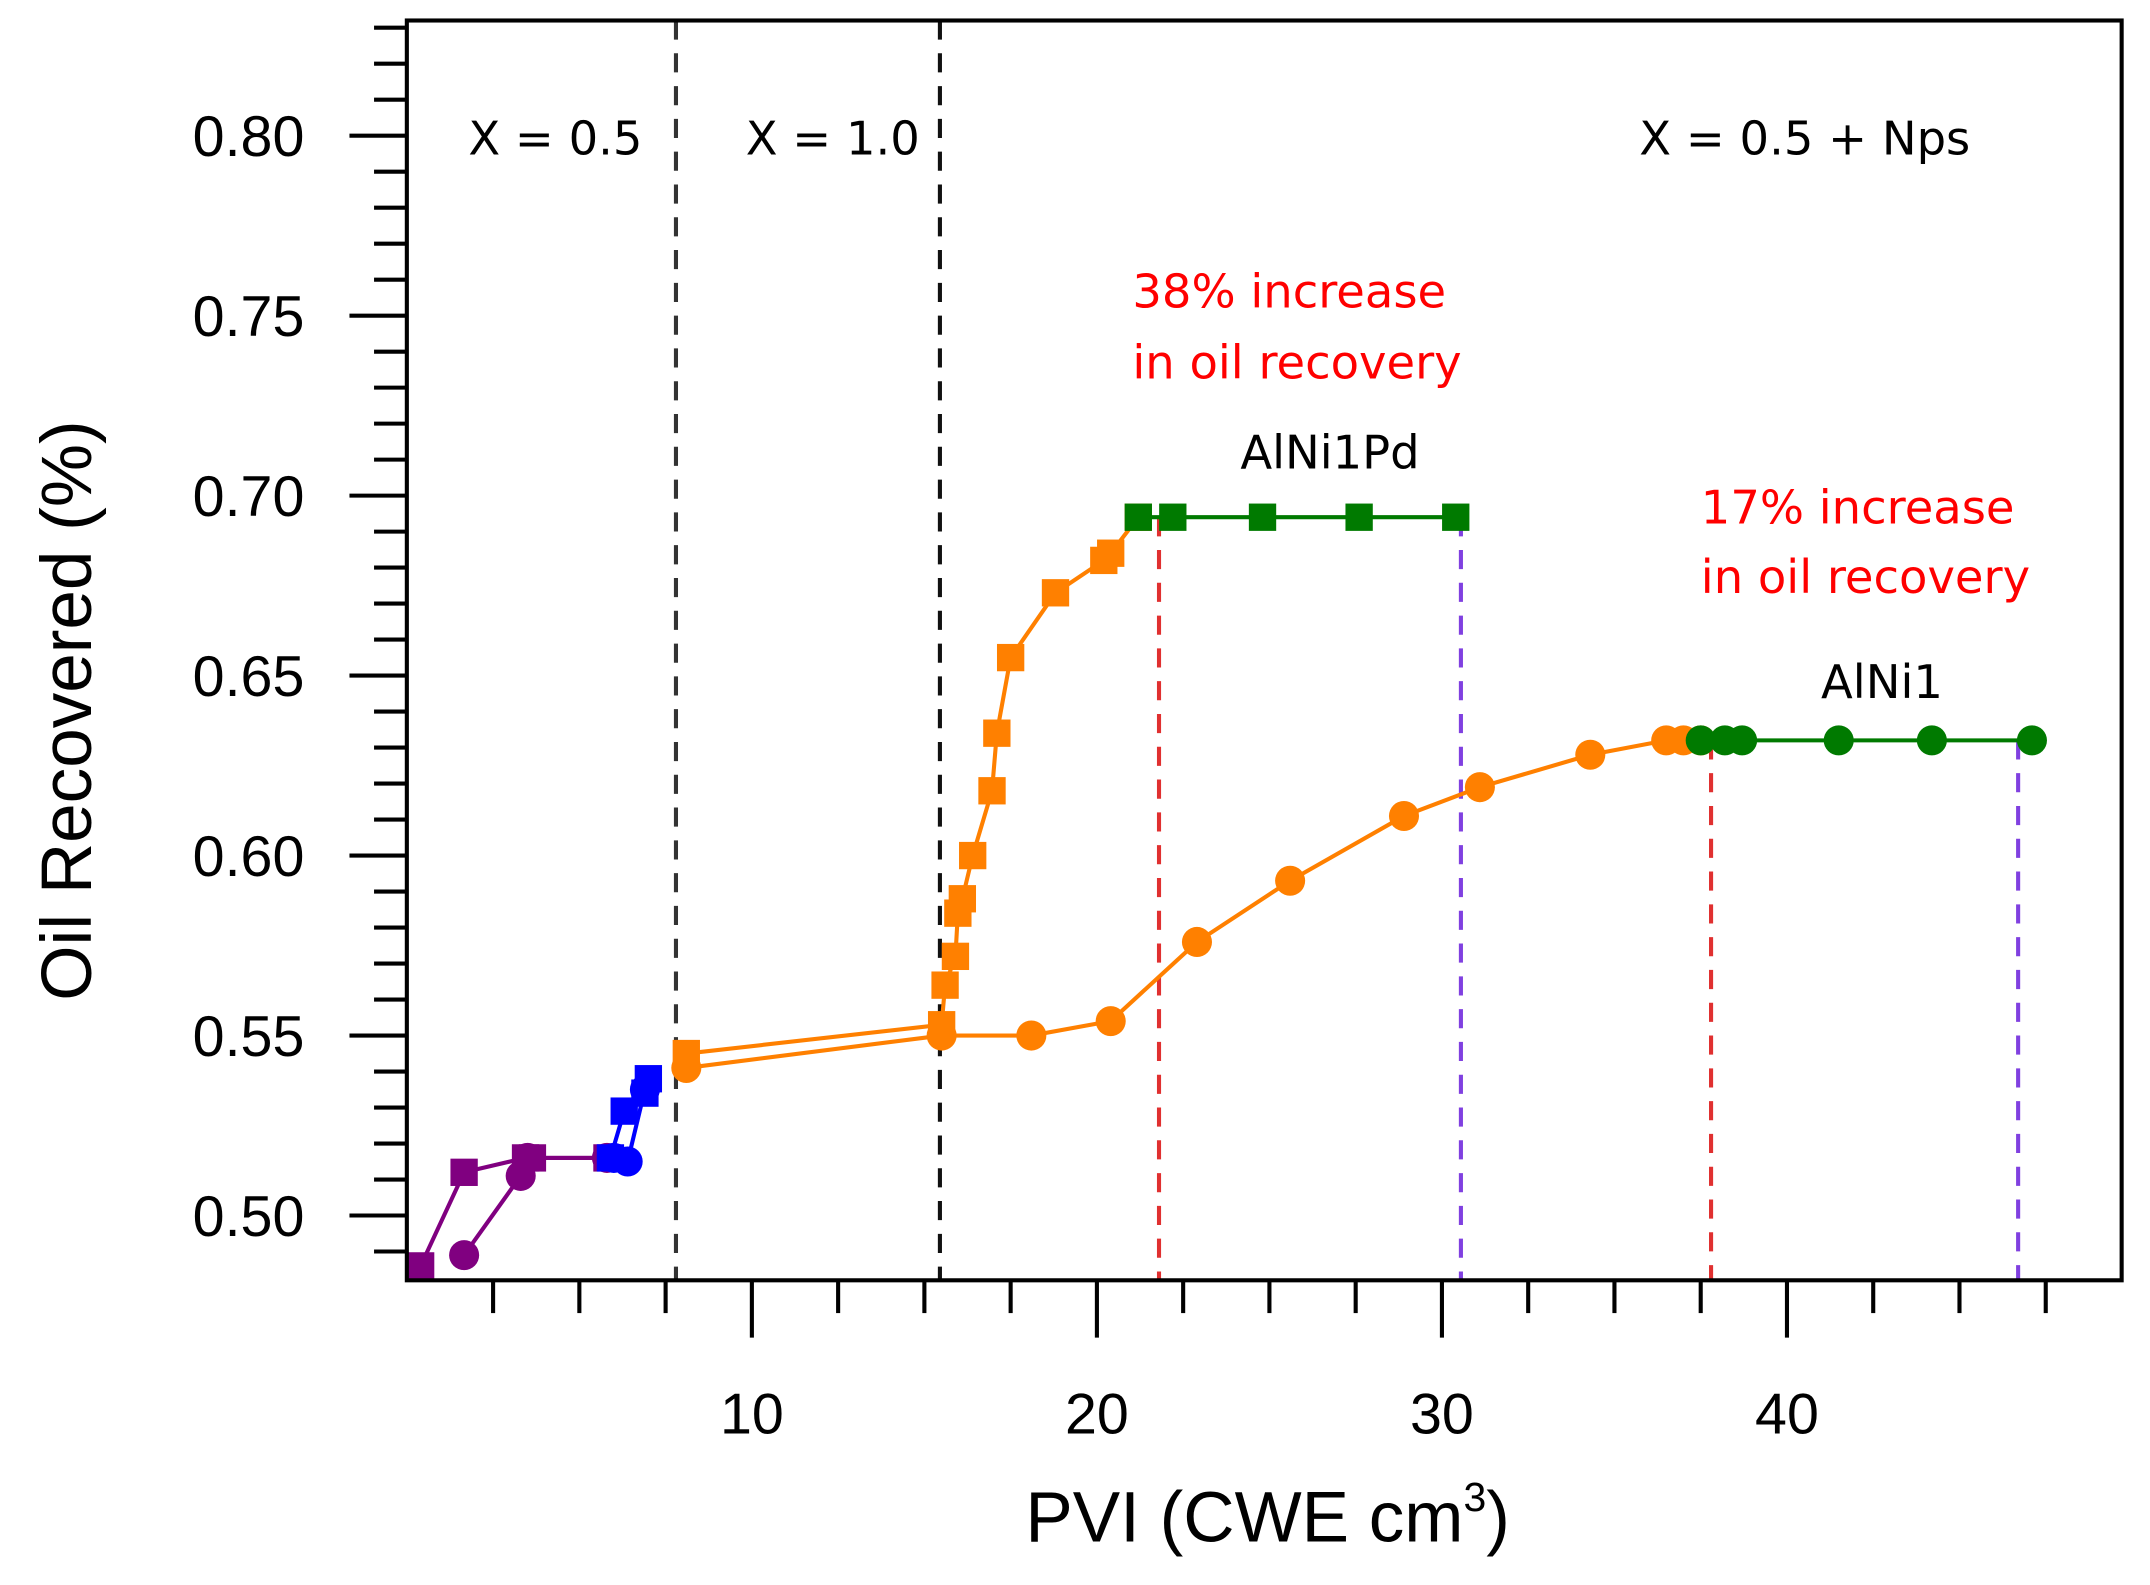 The height and width of the screenshot is (1585, 2150). I want to click on x-tick-label: 20, so click(1097, 1414).